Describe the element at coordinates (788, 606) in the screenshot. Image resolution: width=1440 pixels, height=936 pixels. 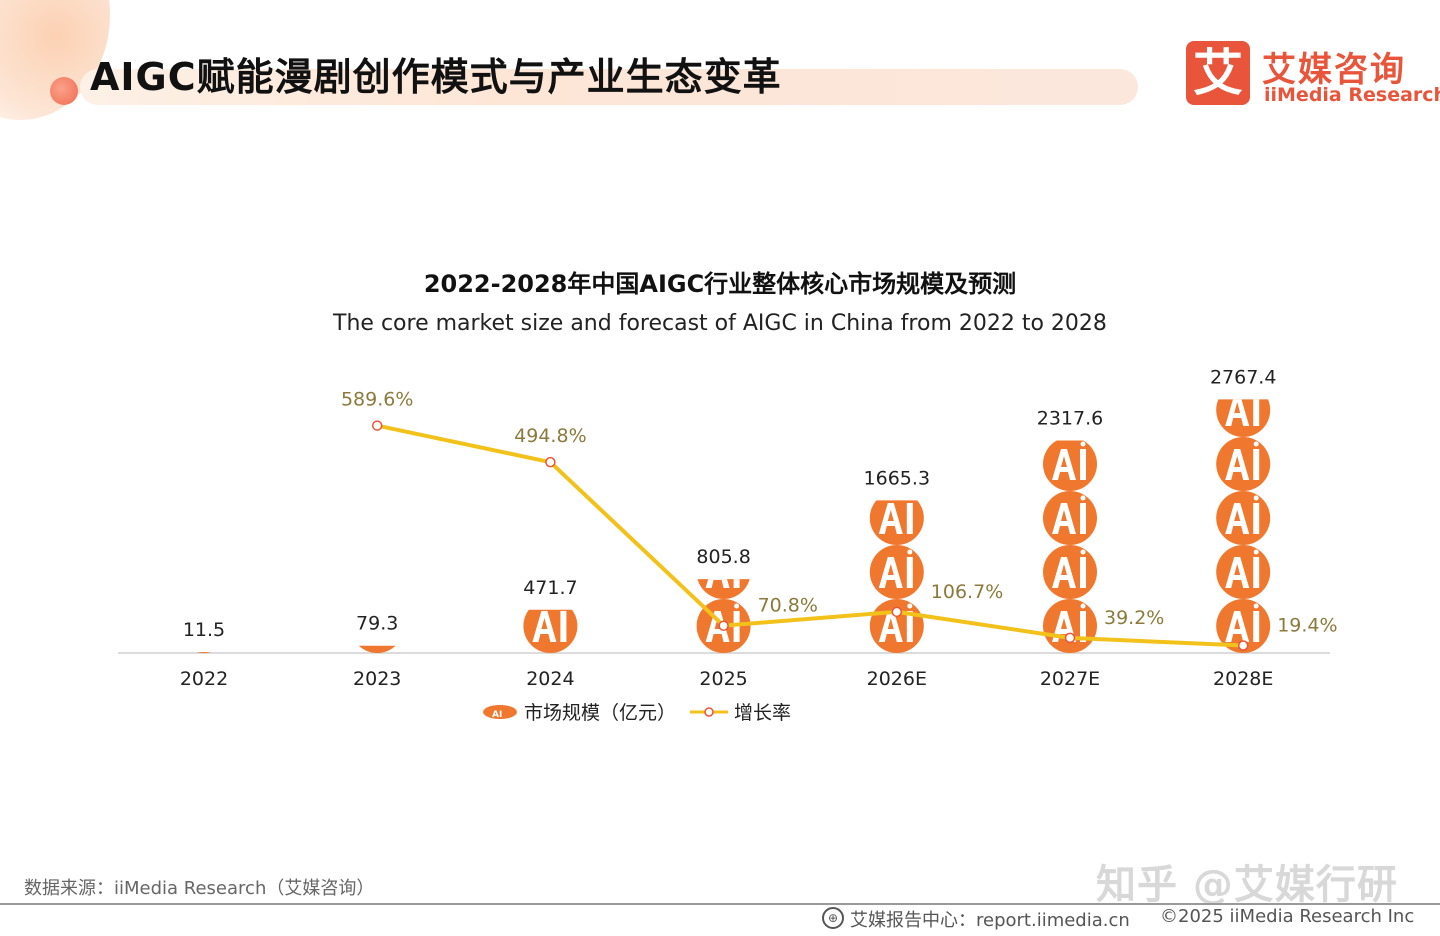
I see `growth-rate-label: 70.8%` at that location.